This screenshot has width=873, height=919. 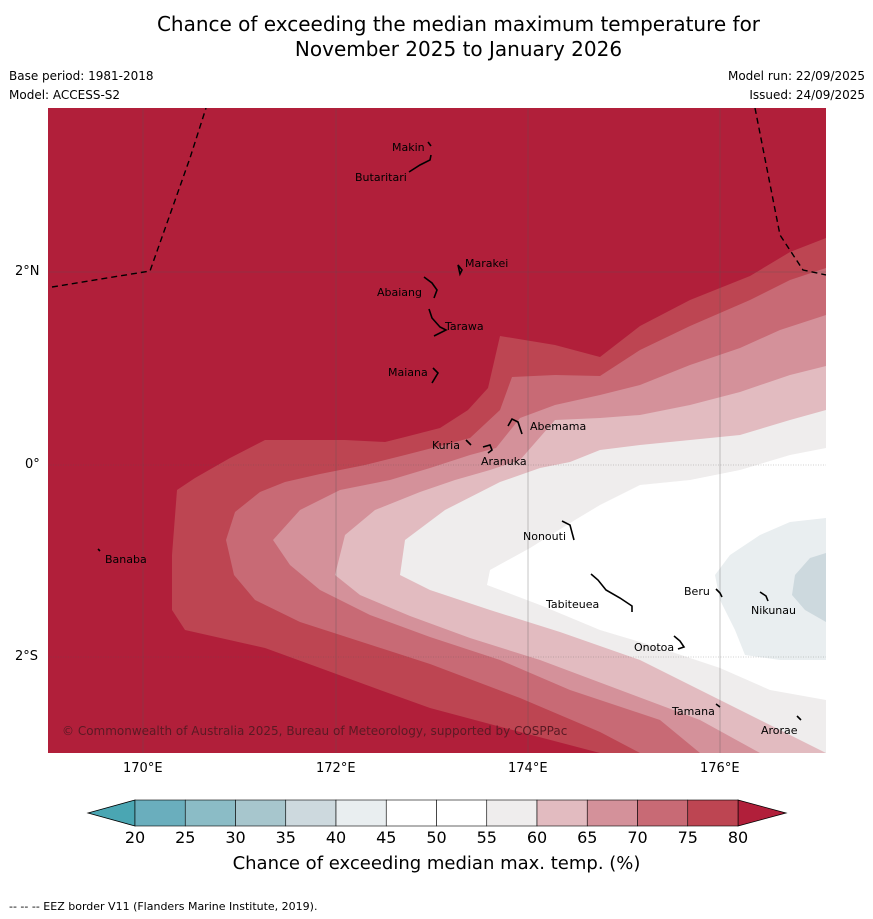 I want to click on meta-left: Base period: 1981-2018 Model: ACCESS-S2, so click(x=81, y=88).